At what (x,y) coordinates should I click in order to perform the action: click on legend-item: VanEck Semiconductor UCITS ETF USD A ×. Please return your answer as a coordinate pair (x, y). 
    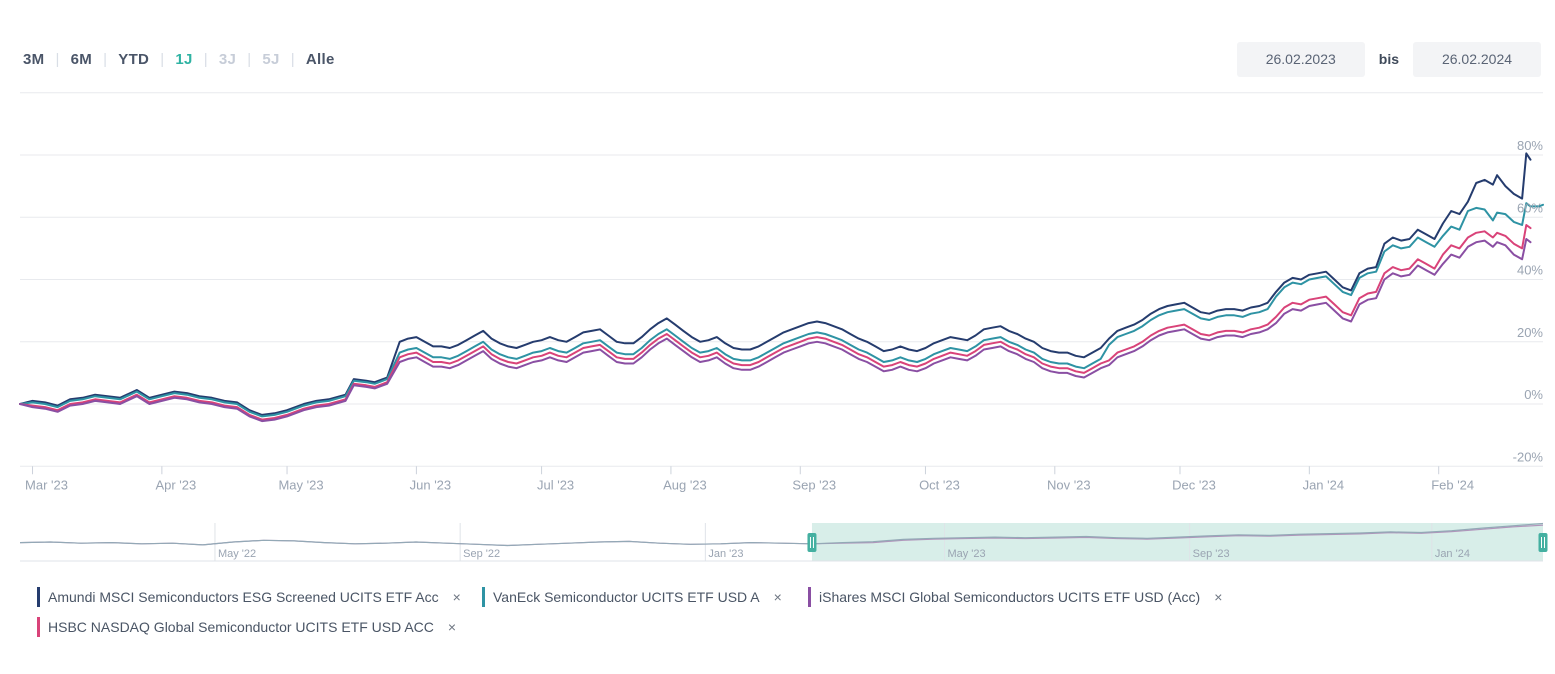
    Looking at the image, I should click on (645, 597).